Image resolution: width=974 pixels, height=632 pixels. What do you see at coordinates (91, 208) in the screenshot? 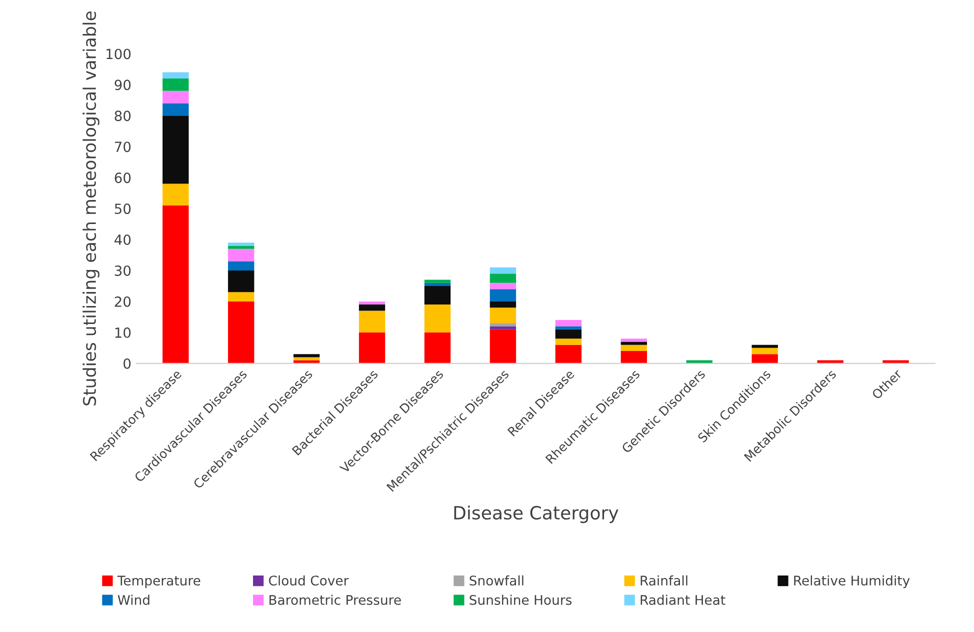
I see `y-axis-title: Studies utilizing each meteorological variable` at bounding box center [91, 208].